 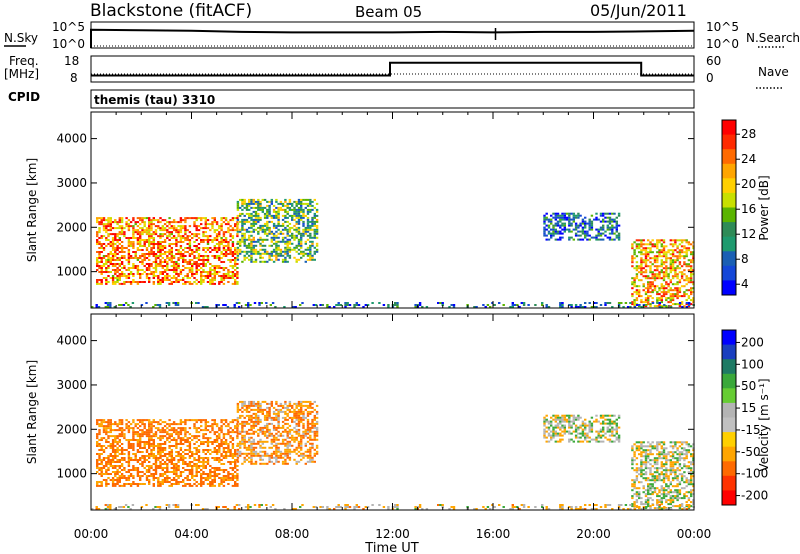 What do you see at coordinates (71, 139) in the screenshot?
I see `y-tick-label: 4000` at bounding box center [71, 139].